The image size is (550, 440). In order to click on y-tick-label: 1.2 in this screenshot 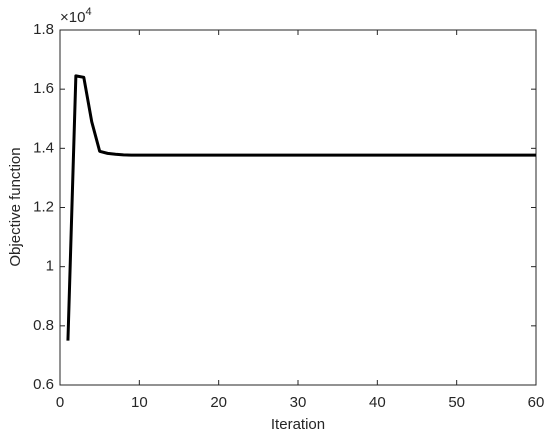, I will do `click(43, 206)`.